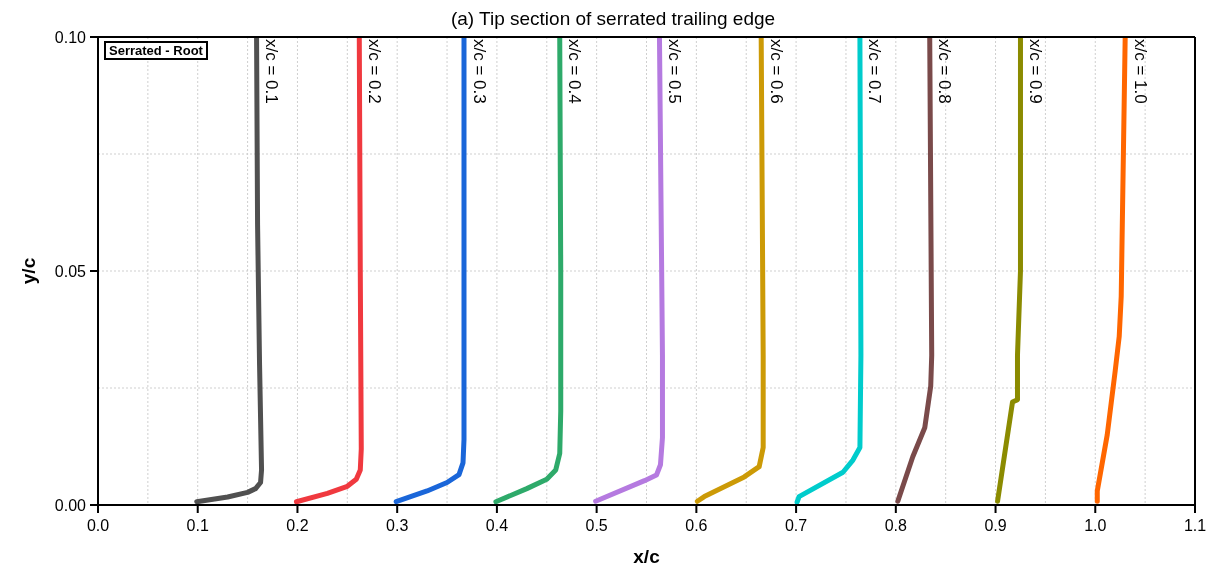 The image size is (1226, 585). I want to click on text: x/c = 0.6, so click(776, 71).